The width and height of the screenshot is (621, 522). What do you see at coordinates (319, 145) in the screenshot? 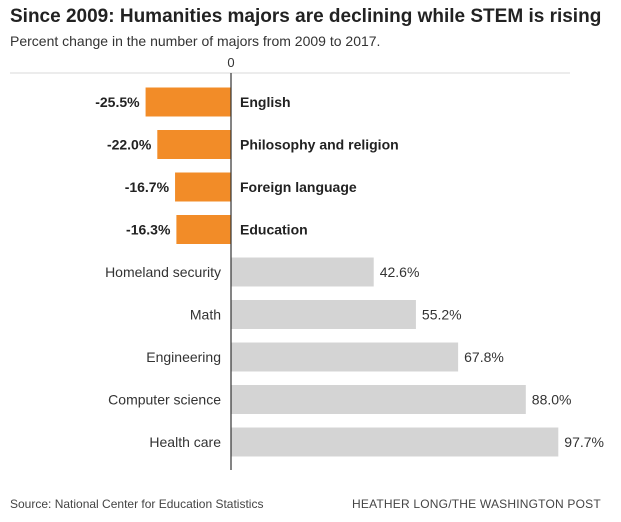
I see `category-label-1: Philosophy and religion` at bounding box center [319, 145].